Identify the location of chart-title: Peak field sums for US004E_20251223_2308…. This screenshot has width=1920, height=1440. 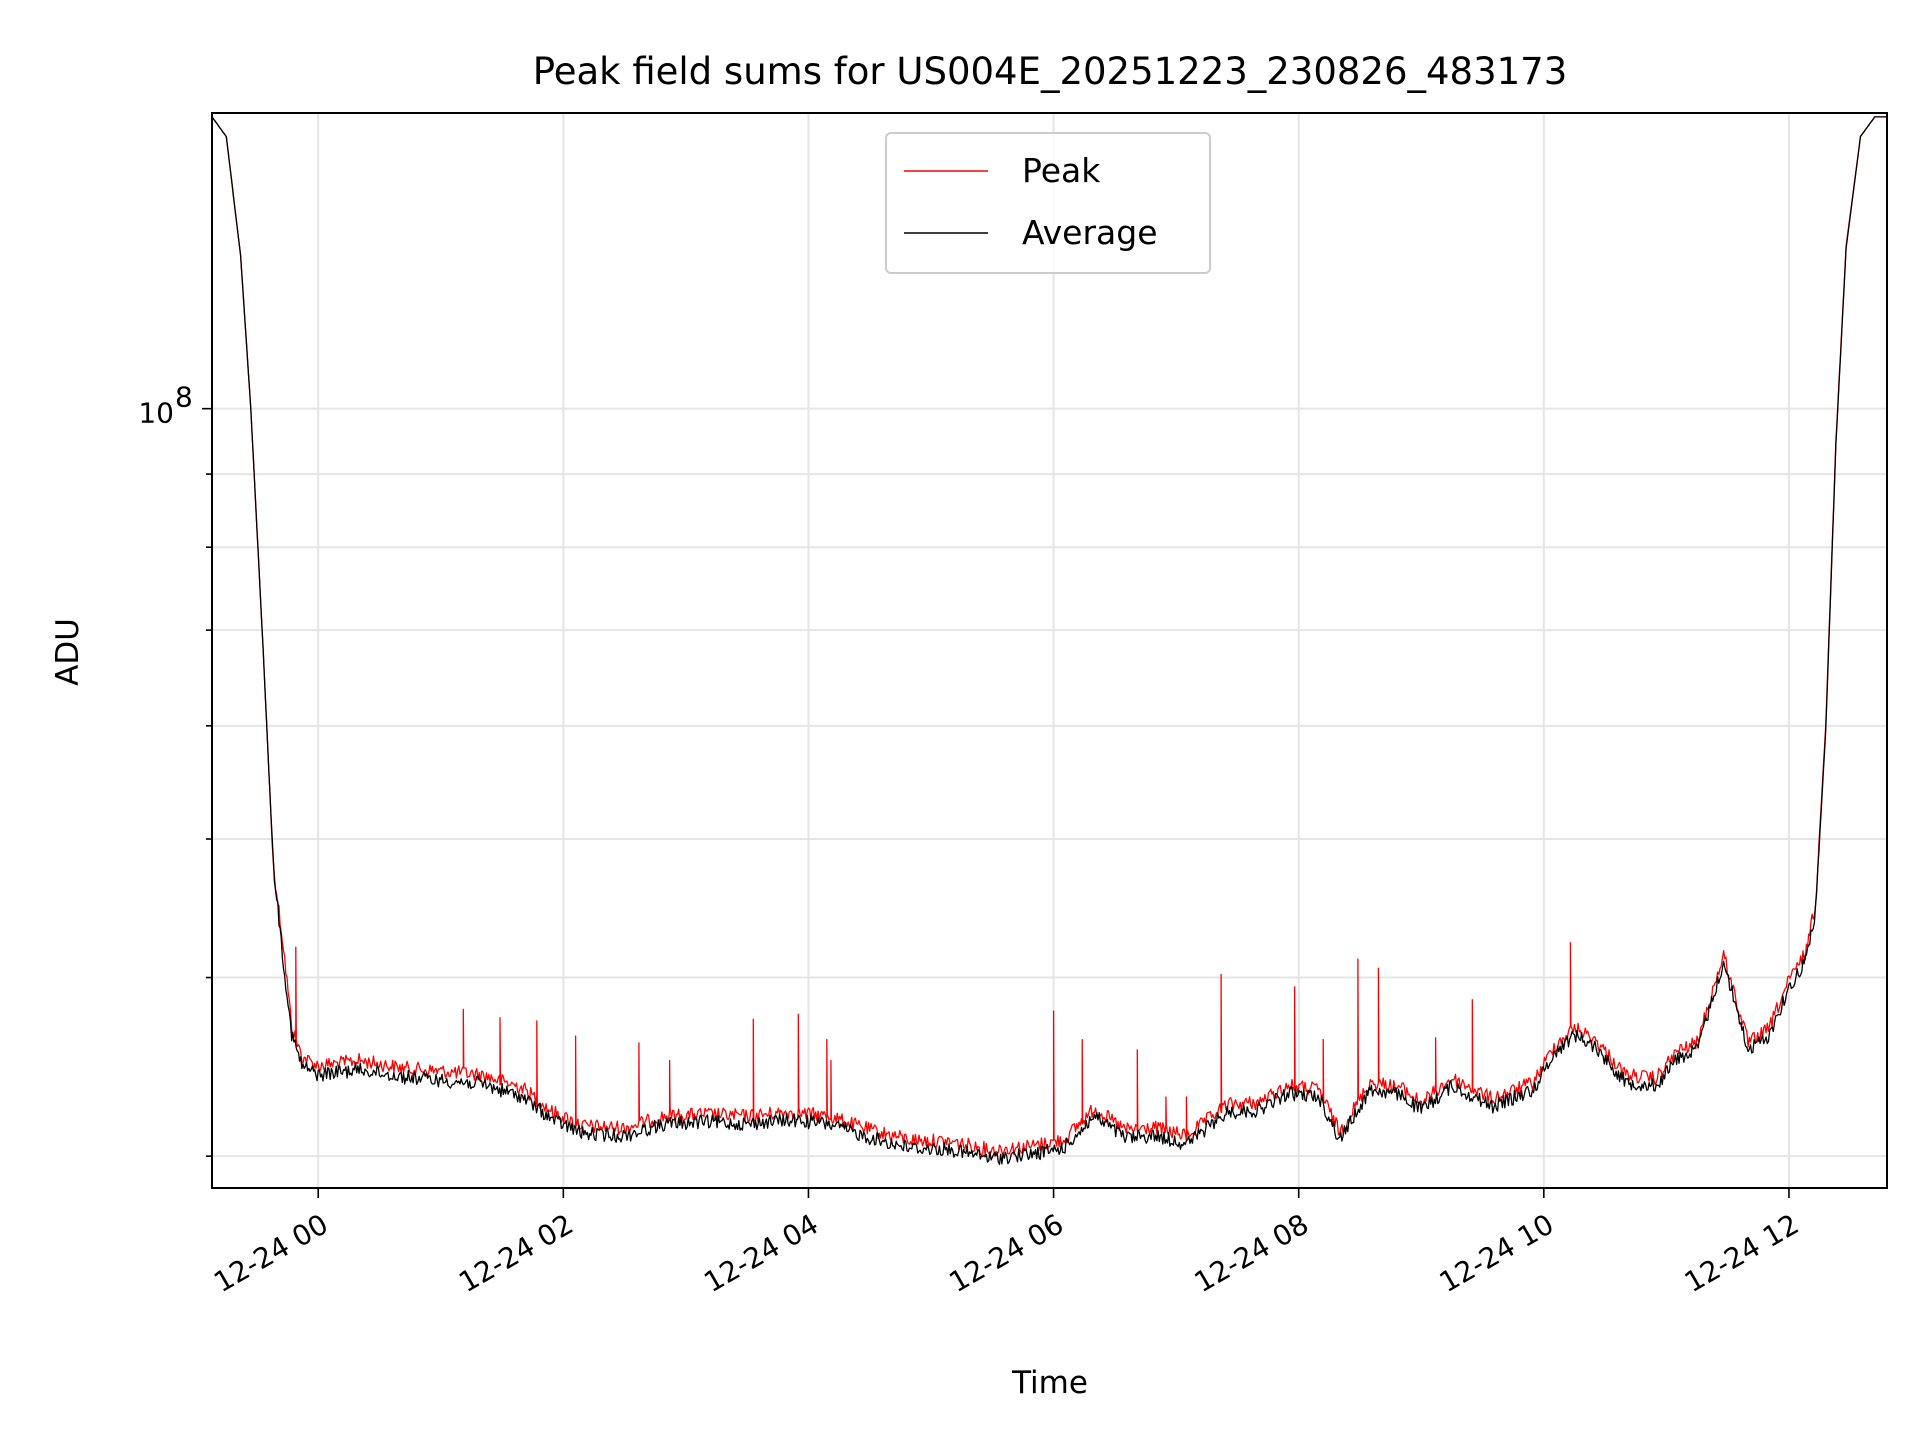
(1050, 71).